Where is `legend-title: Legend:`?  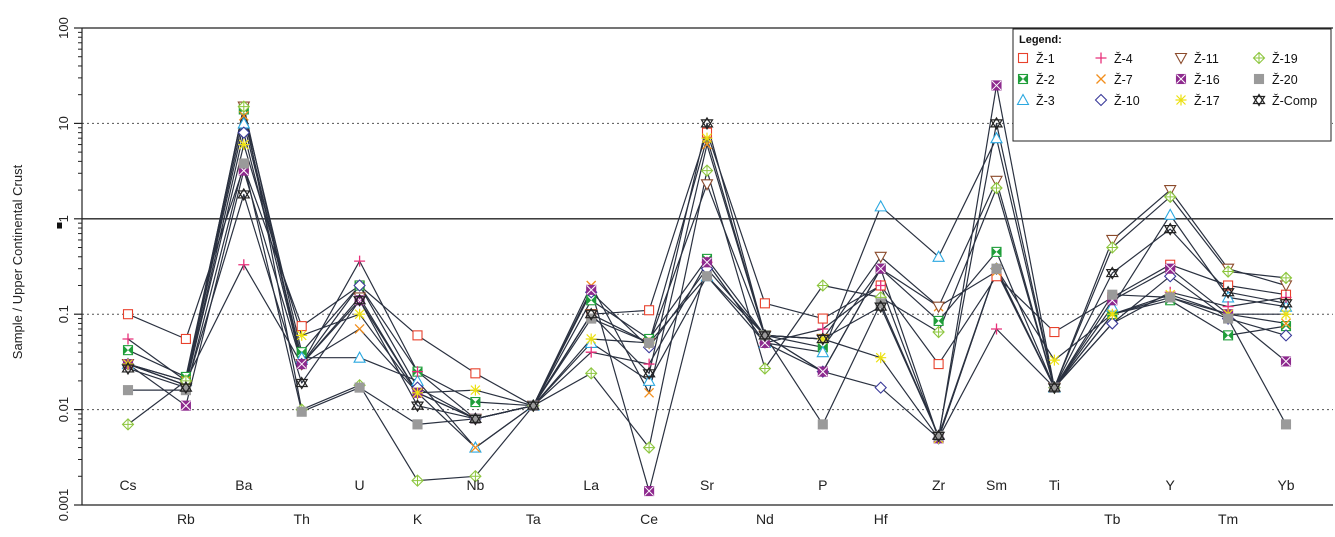
legend-title: Legend: is located at coordinates (1040, 40).